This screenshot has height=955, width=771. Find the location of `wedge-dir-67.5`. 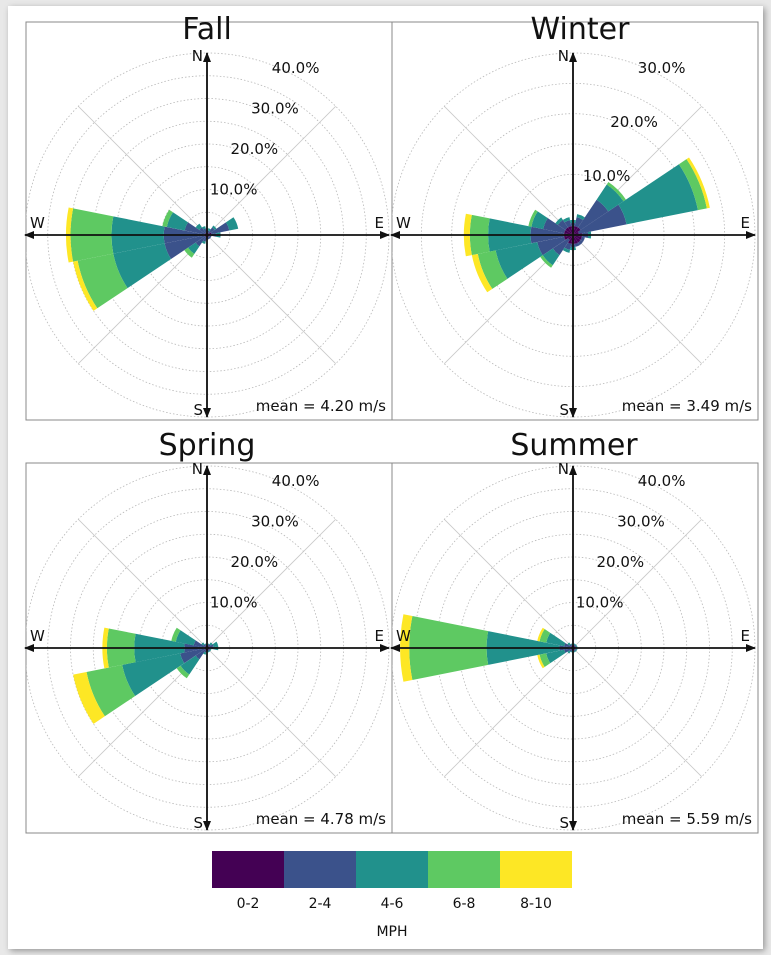

wedge-dir-67.5 is located at coordinates (223, 226).